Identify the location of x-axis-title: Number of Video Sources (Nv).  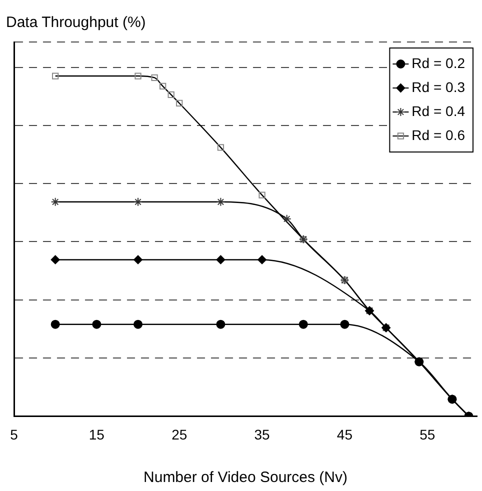
(246, 477).